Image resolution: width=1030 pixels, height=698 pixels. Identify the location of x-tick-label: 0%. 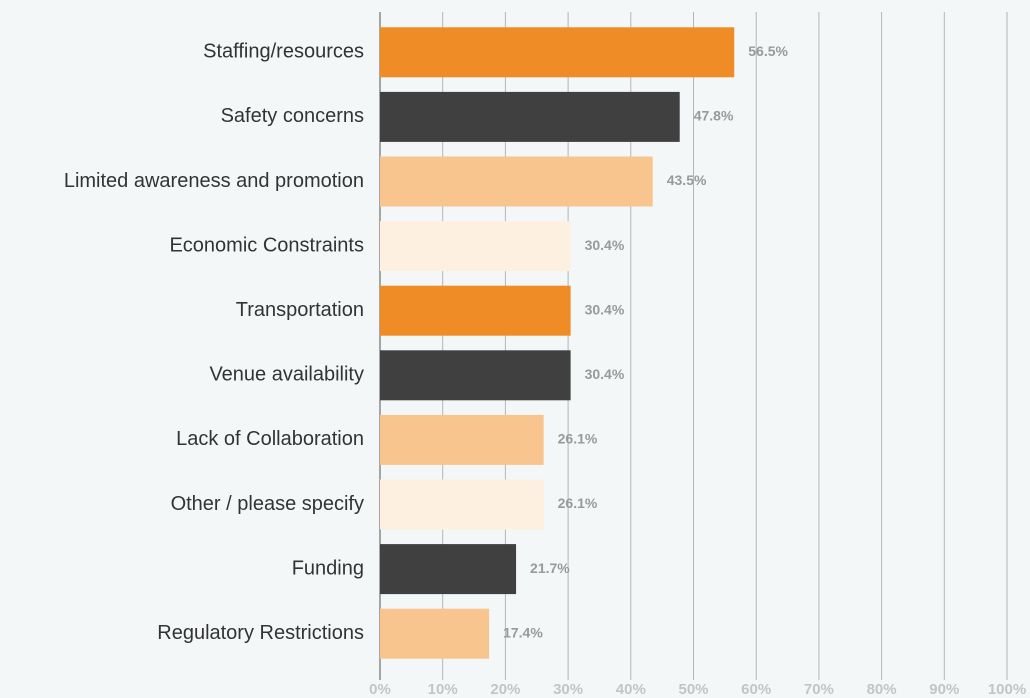
(380, 689).